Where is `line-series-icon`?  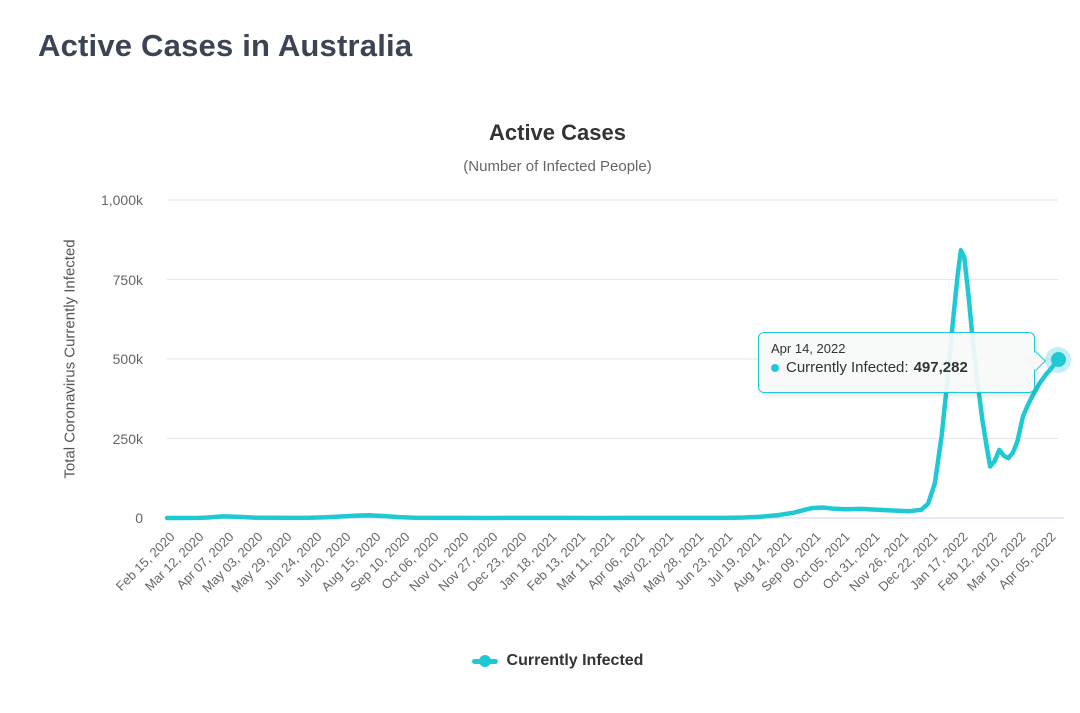 line-series-icon is located at coordinates (484, 661).